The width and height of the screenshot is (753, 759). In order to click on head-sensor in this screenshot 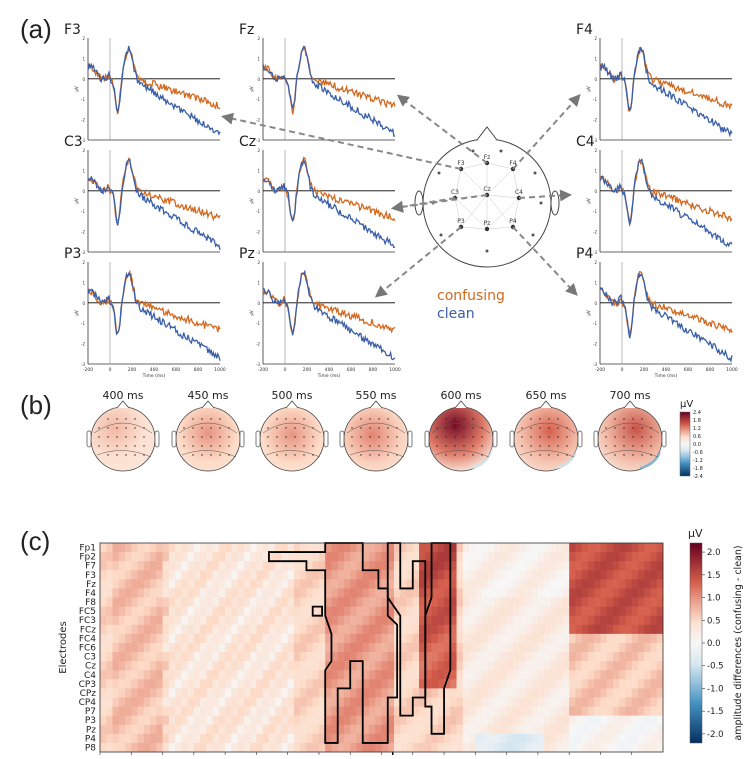, I will do `click(473, 151)`.